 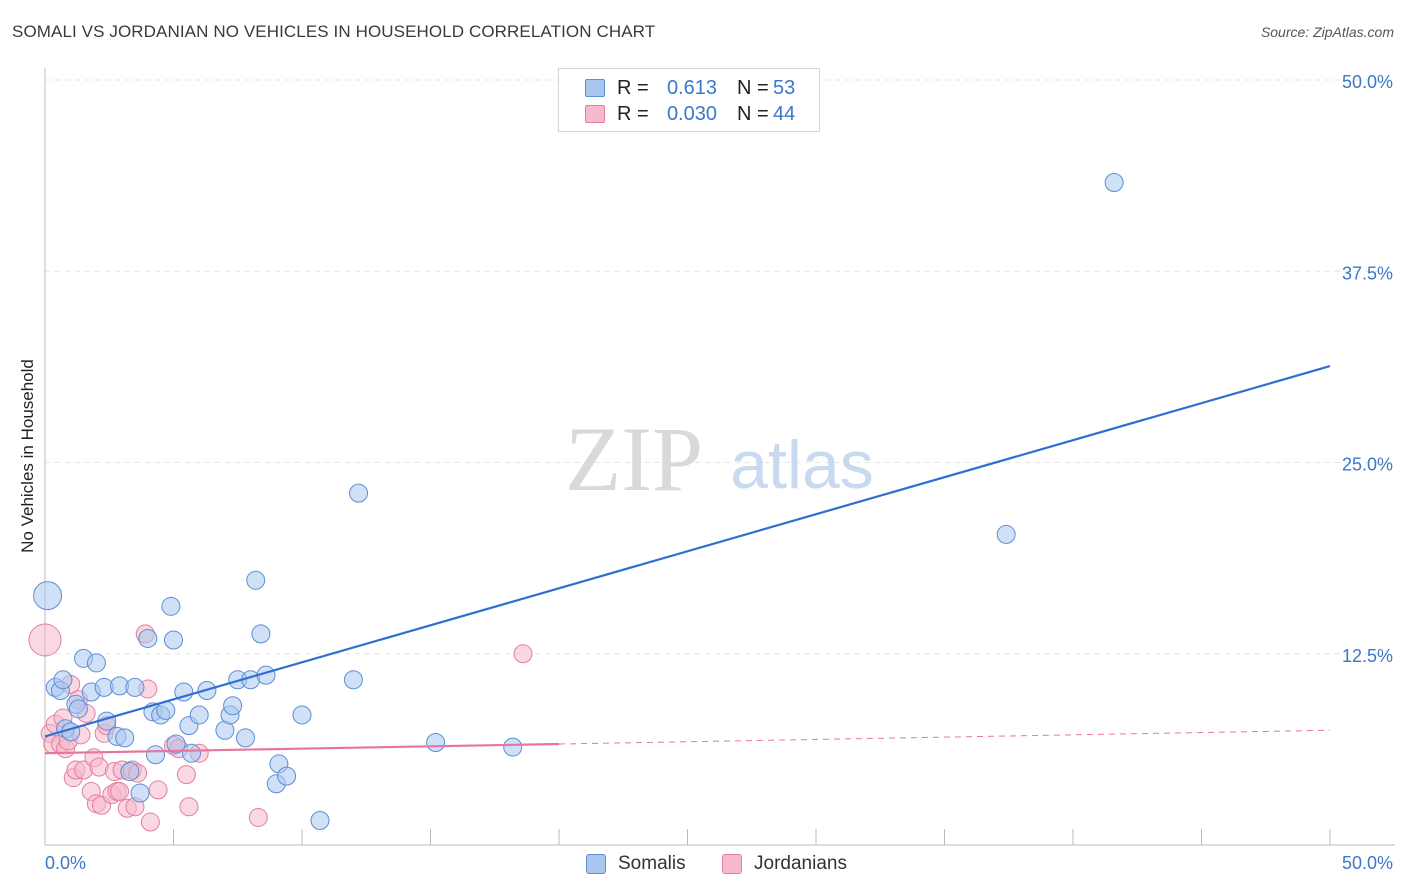 I want to click on n-value: 53, so click(x=784, y=87).